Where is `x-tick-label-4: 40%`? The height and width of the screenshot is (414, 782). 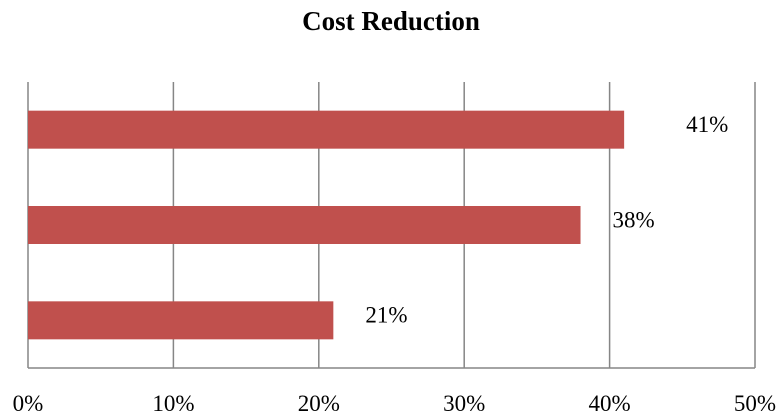
x-tick-label-4: 40% is located at coordinates (610, 402).